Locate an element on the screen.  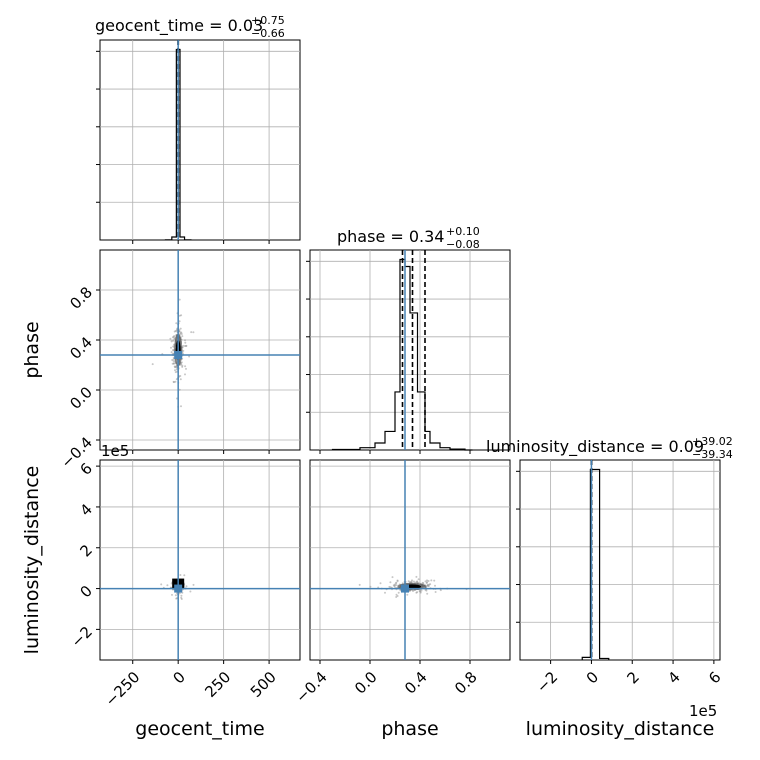
xtick-label-luminosity-distance-2: 2 is located at coordinates (633, 677).